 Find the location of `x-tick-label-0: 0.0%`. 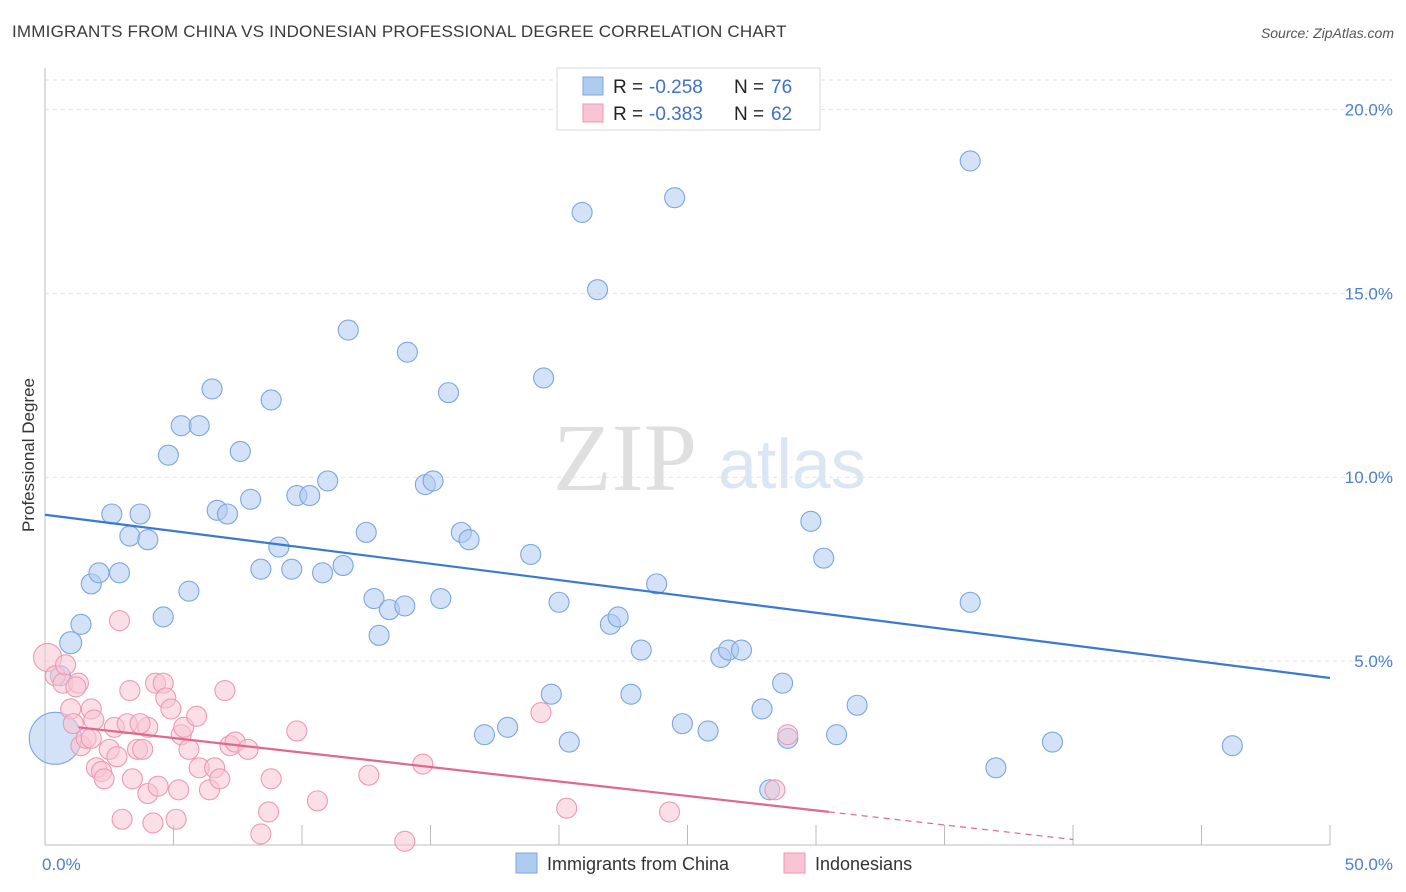

x-tick-label-0: 0.0% is located at coordinates (61, 864).